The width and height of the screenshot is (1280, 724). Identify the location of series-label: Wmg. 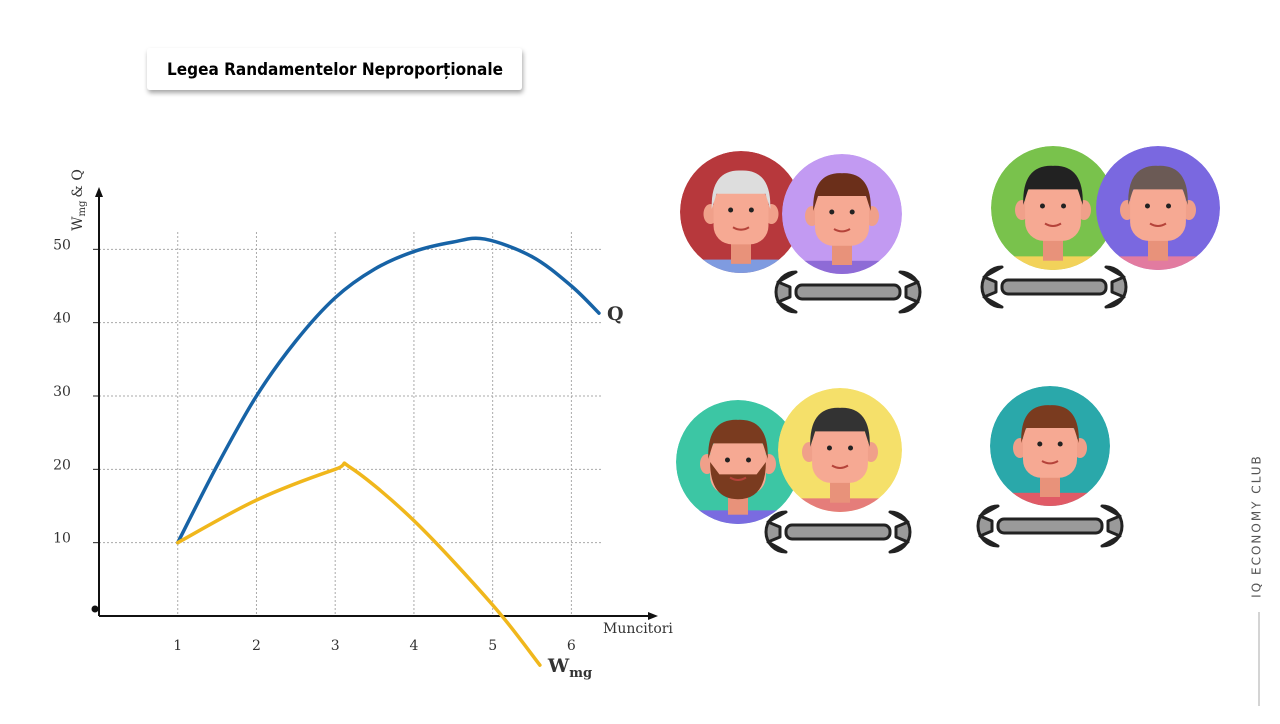
(569, 668).